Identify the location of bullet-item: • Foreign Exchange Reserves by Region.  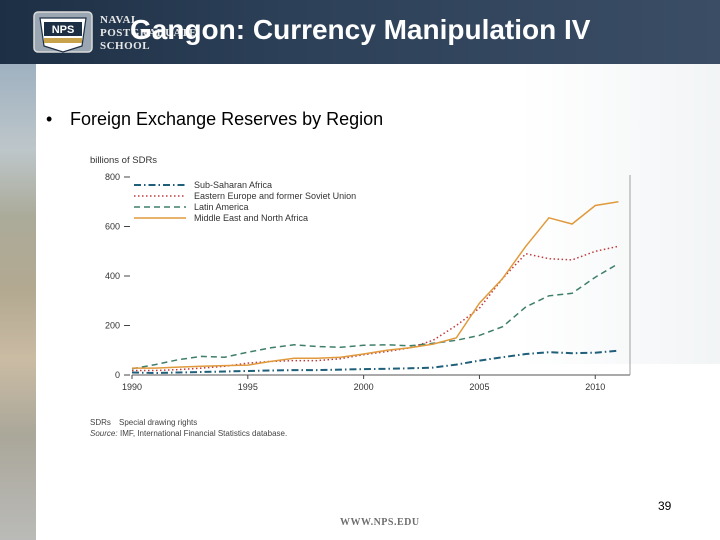
(214, 119).